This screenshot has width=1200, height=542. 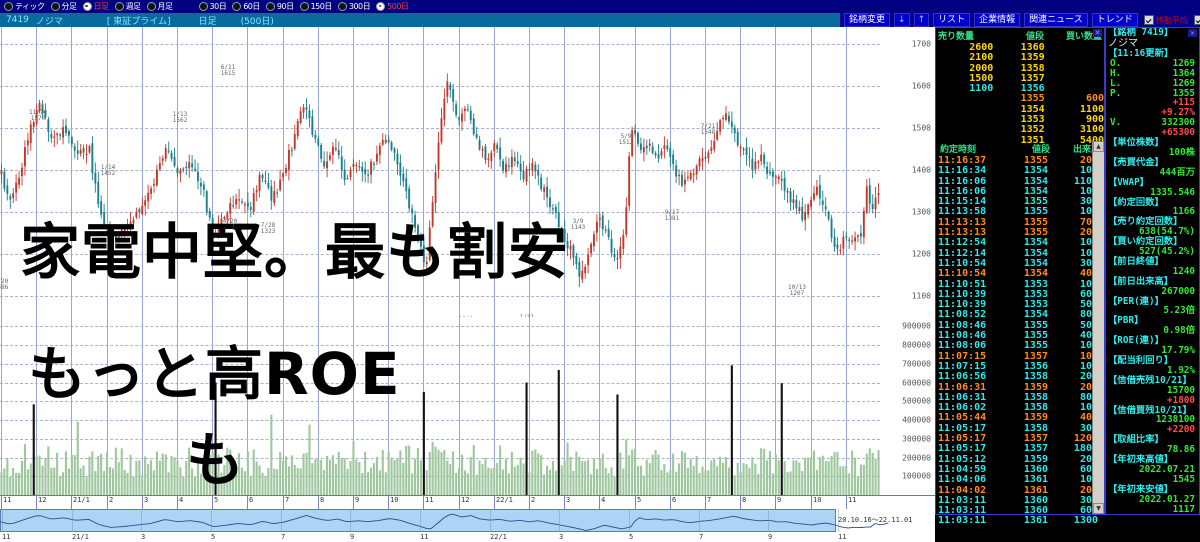 I want to click on stat-label: 【信借売残10/21】, so click(x=1150, y=380).